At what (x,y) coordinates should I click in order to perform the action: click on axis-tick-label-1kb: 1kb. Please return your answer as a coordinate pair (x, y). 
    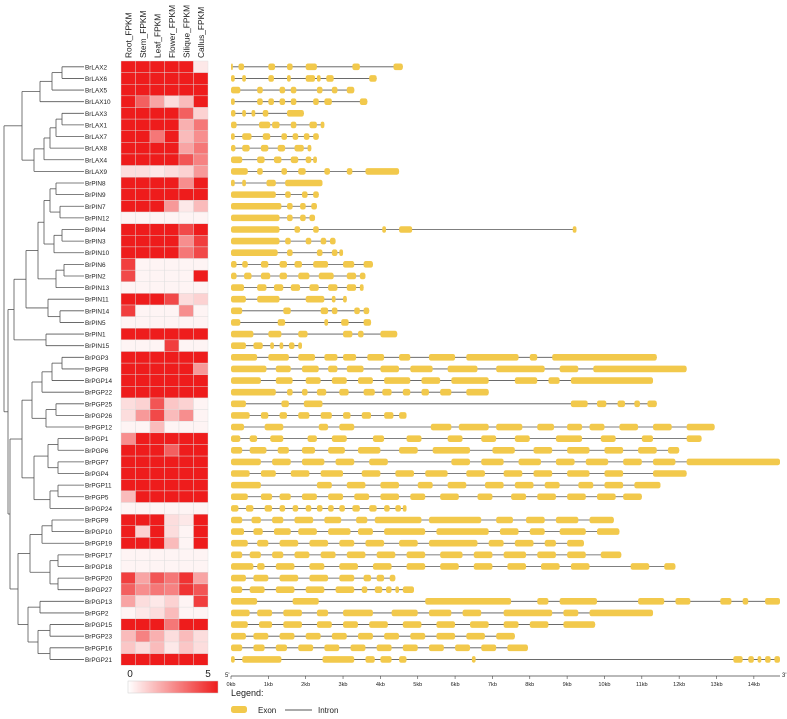
    Looking at the image, I should click on (268, 685).